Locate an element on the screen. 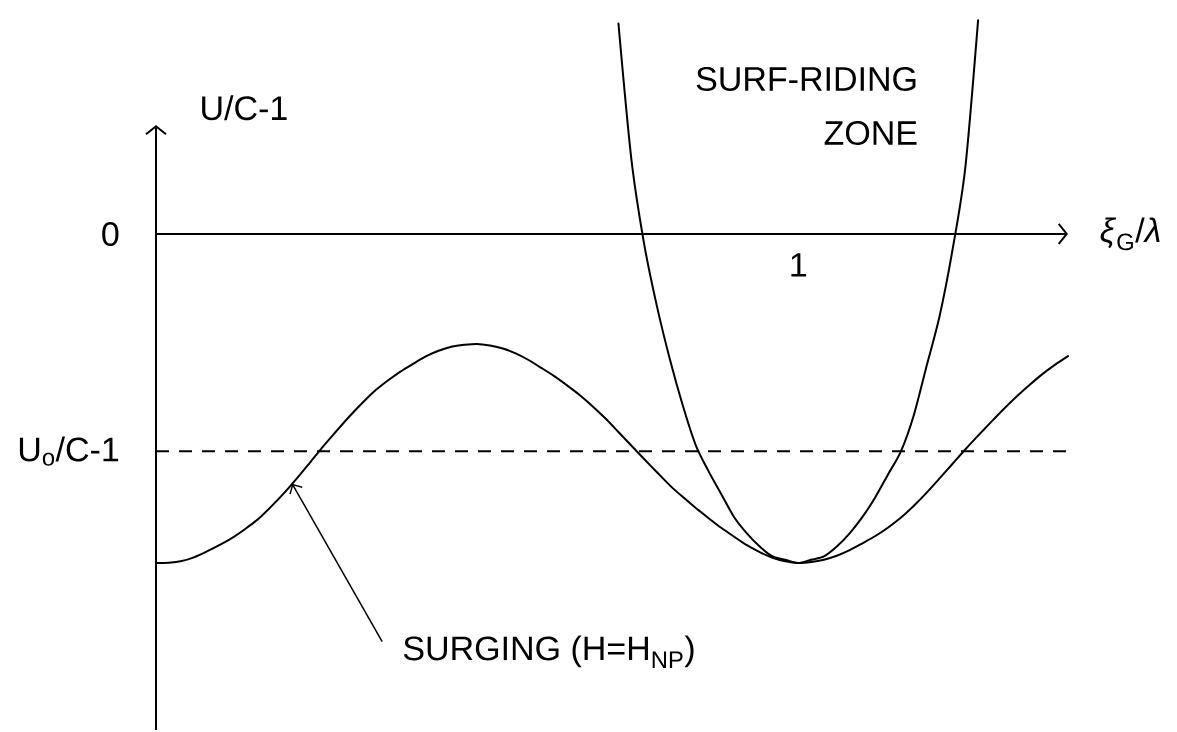 The image size is (1177, 732). annotation: 1 is located at coordinates (799, 265).